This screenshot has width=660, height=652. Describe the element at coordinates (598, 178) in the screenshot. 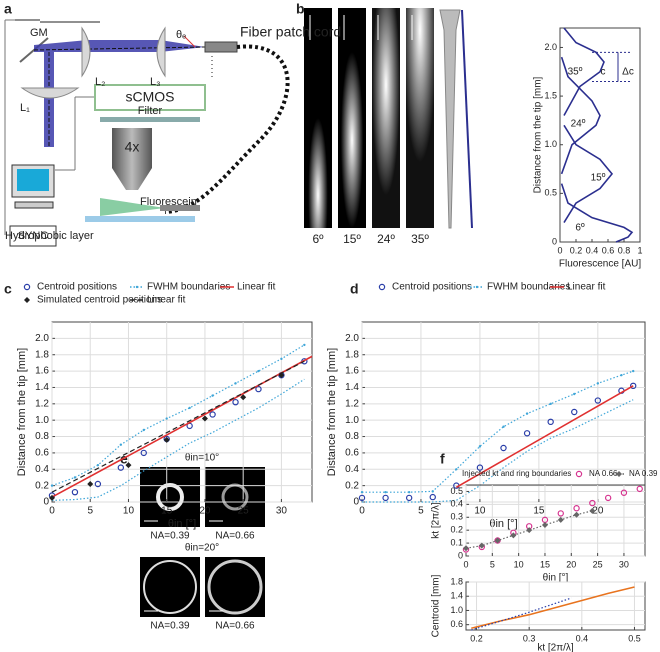

I see `annotation: 15º` at that location.